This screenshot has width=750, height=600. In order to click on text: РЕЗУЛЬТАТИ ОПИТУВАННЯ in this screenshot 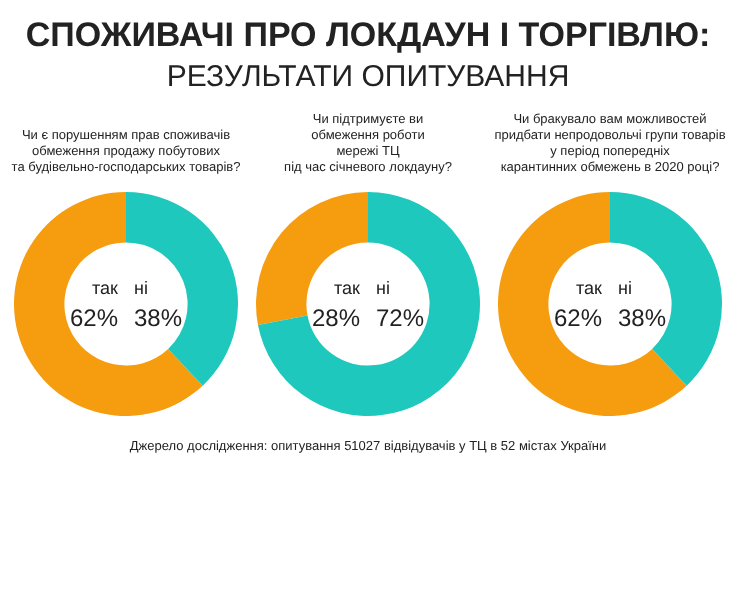, I will do `click(368, 77)`.